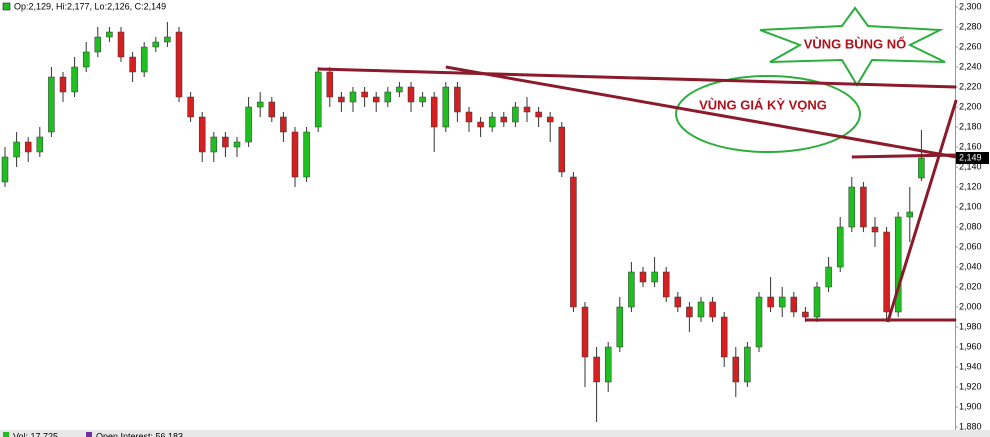 This screenshot has height=437, width=990. What do you see at coordinates (970, 346) in the screenshot?
I see `y-tick-label: 1,960` at bounding box center [970, 346].